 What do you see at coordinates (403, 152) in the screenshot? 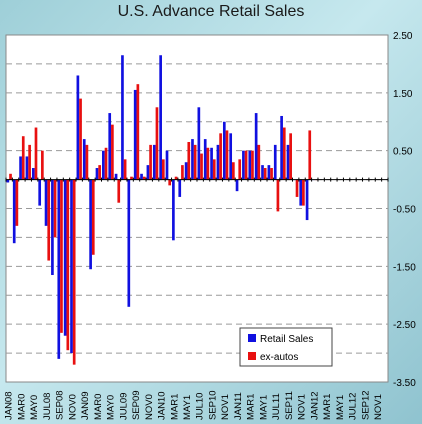
I see `y-tick-label: 0.50` at bounding box center [403, 152].